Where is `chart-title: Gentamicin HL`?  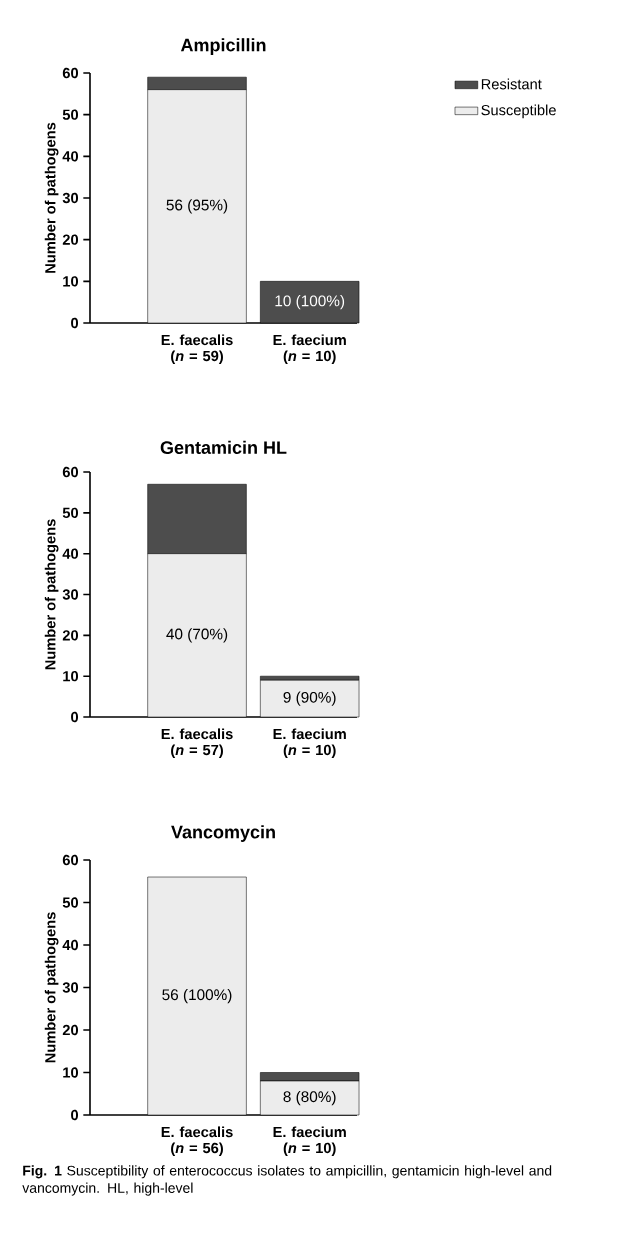
chart-title: Gentamicin HL is located at coordinates (223, 447).